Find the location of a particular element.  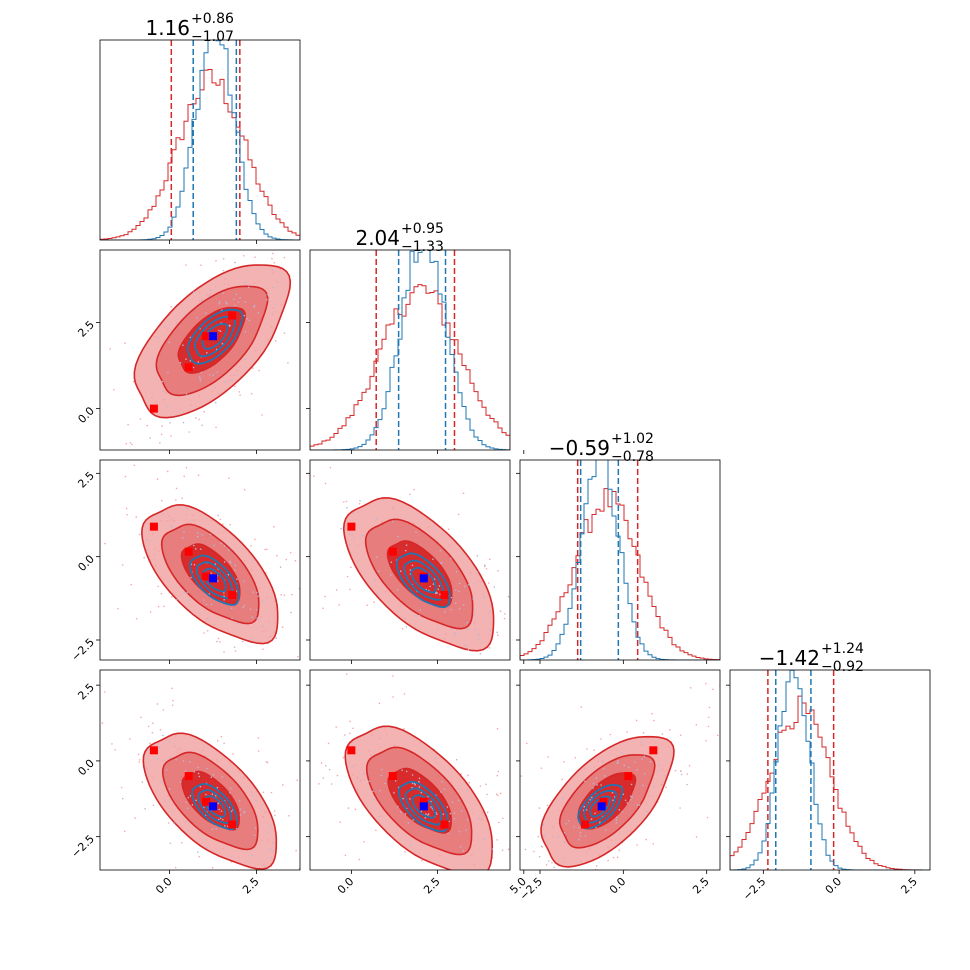

title-median: −1.42 is located at coordinates (789, 658).